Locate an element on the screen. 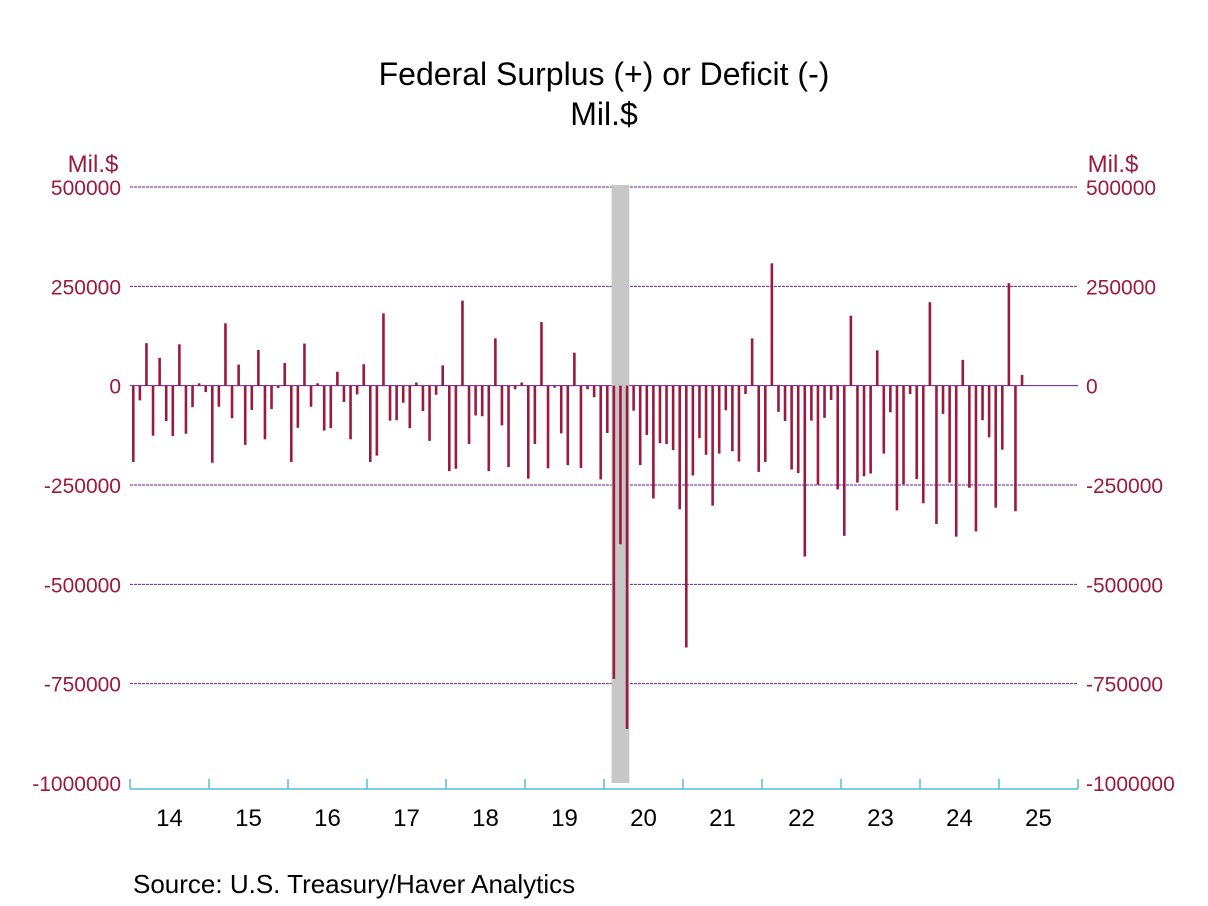  right-axis-unit-label: Mil.$ is located at coordinates (1113, 164).